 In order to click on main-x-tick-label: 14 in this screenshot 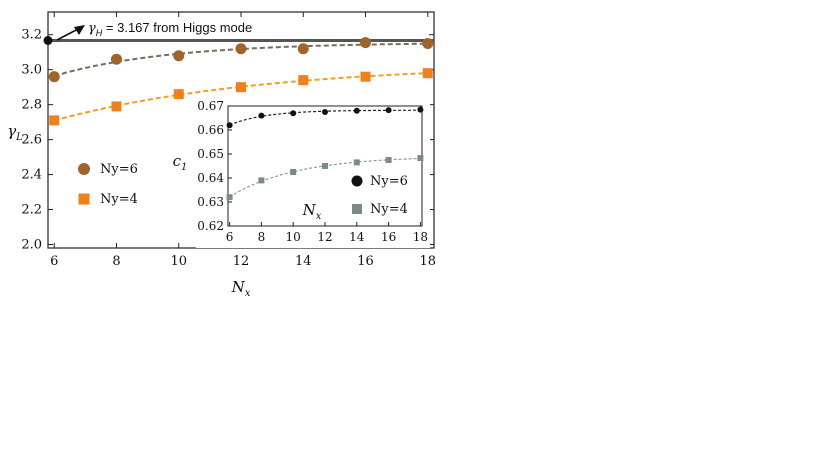, I will do `click(303, 261)`.